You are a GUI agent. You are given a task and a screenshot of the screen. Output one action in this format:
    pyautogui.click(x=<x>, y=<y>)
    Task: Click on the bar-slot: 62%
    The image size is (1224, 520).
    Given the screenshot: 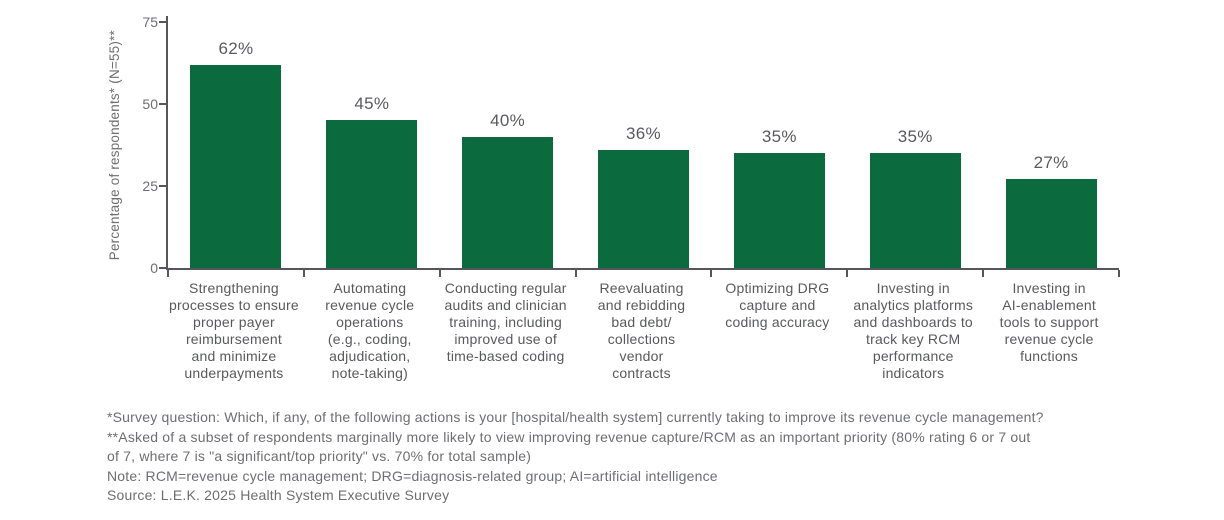 What is the action you would take?
    pyautogui.click(x=236, y=145)
    